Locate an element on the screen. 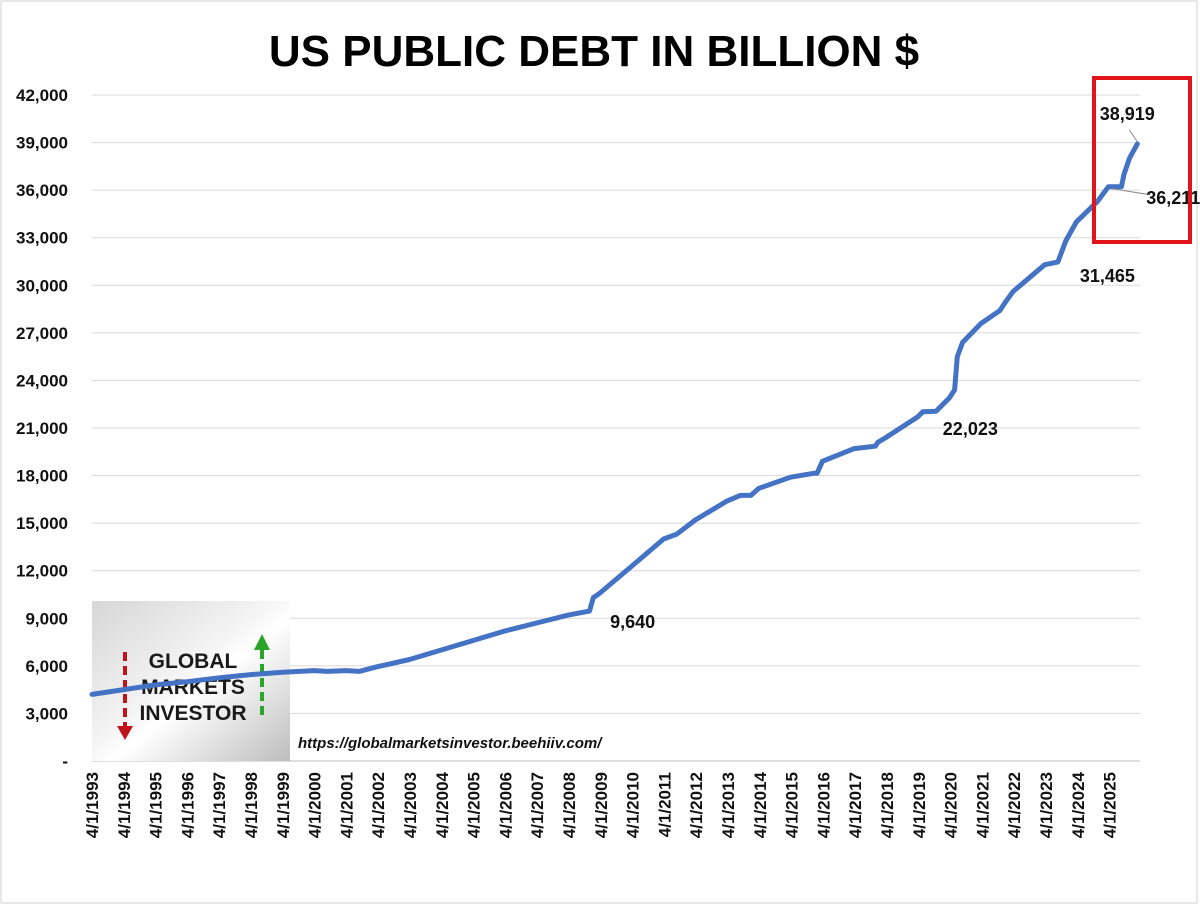 The image size is (1200, 905). x-tick-label: 4/1/2014 is located at coordinates (760, 804).